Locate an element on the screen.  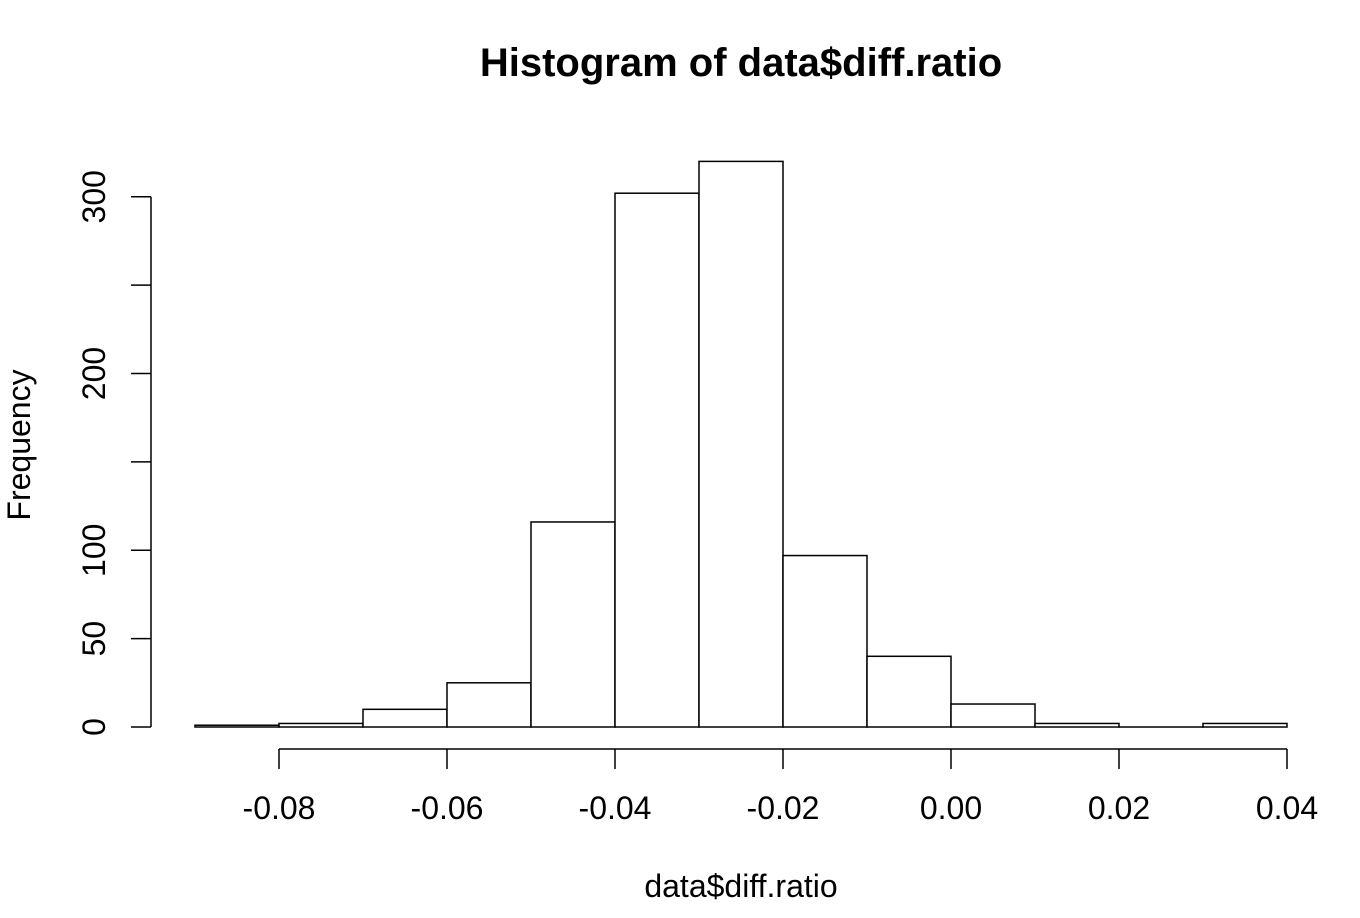
y-tick-label: 100 is located at coordinates (94, 550).